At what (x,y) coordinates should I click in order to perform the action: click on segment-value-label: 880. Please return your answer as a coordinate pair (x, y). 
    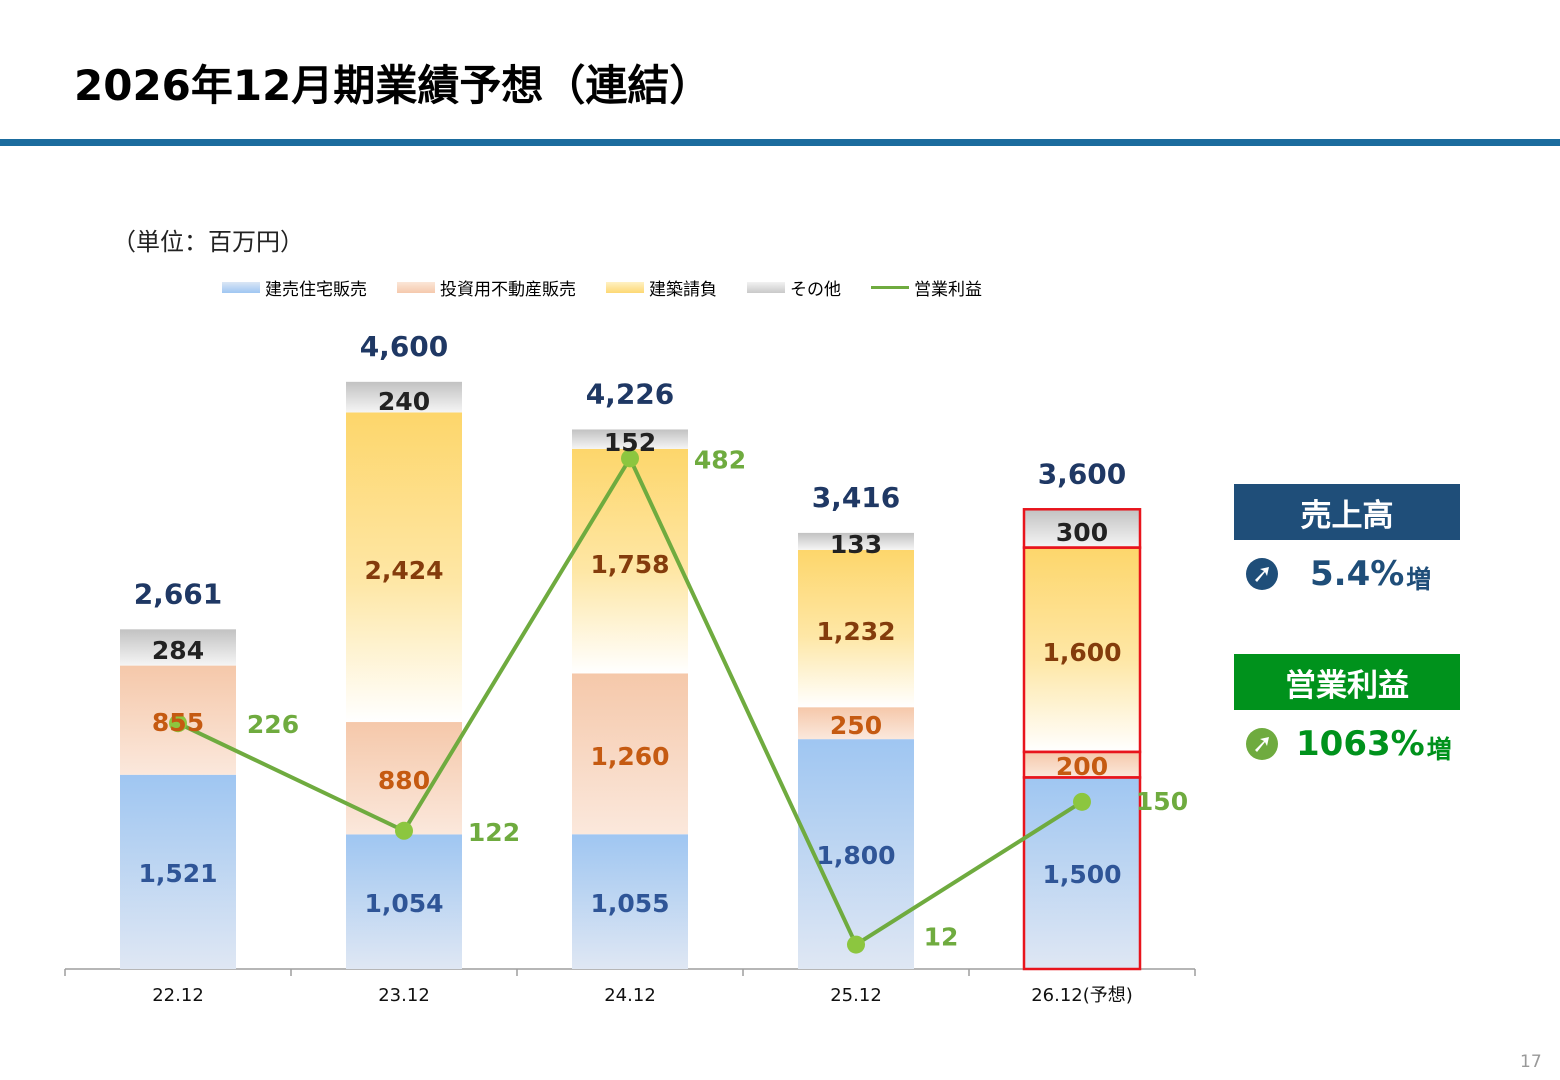
    Looking at the image, I should click on (404, 780).